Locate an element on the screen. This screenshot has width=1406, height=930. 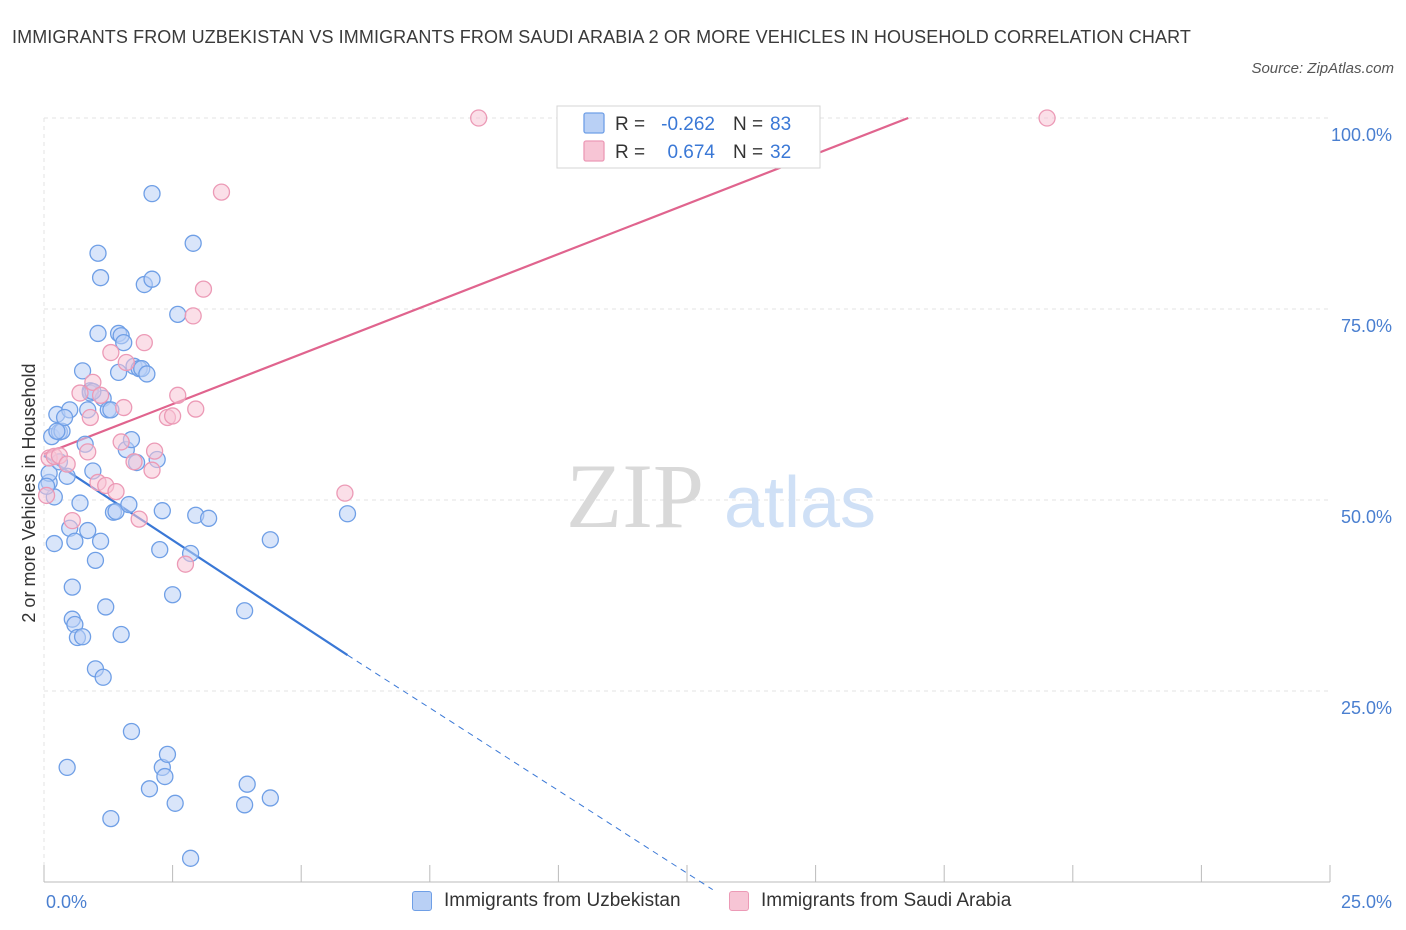
legend-swatch-pink is located at coordinates (739, 901).